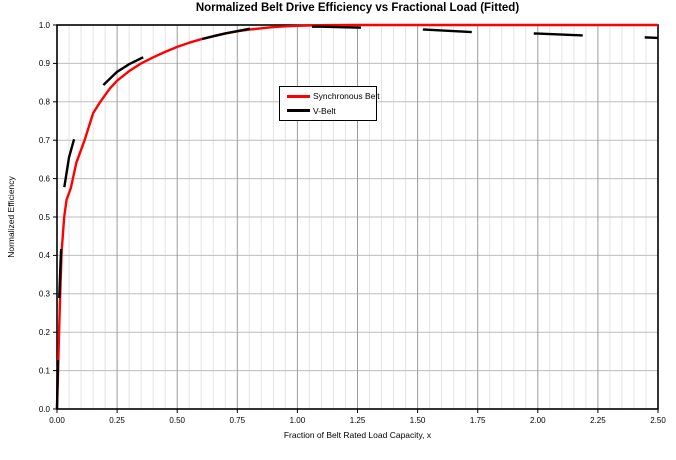 The height and width of the screenshot is (460, 676). Describe the element at coordinates (478, 420) in the screenshot. I see `svg-text: 1.75` at that location.